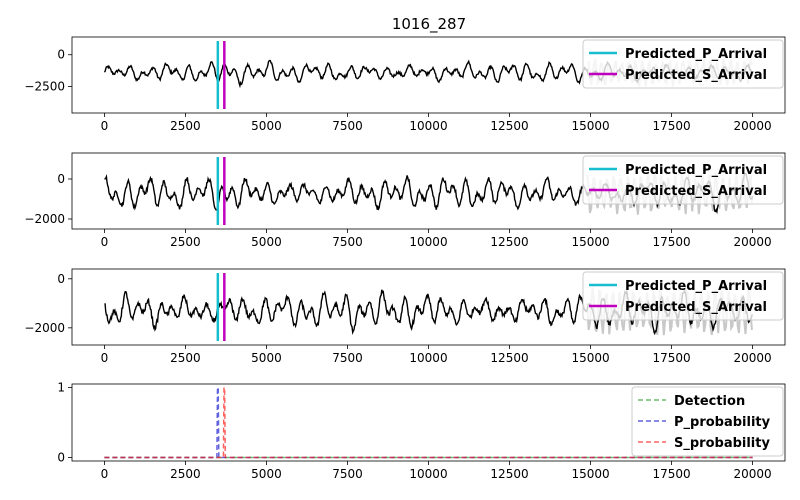 Image resolution: width=800 pixels, height=500 pixels. I want to click on y-tick-label: 1, so click(61, 388).